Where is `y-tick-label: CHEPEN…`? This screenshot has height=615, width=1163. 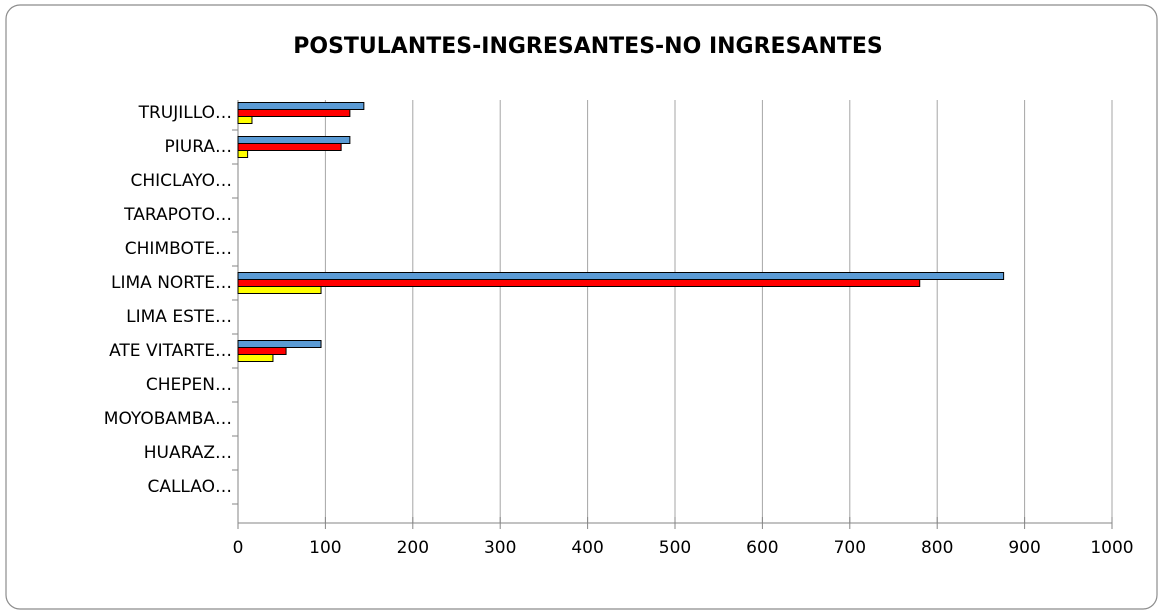
y-tick-label: CHEPEN… is located at coordinates (189, 385).